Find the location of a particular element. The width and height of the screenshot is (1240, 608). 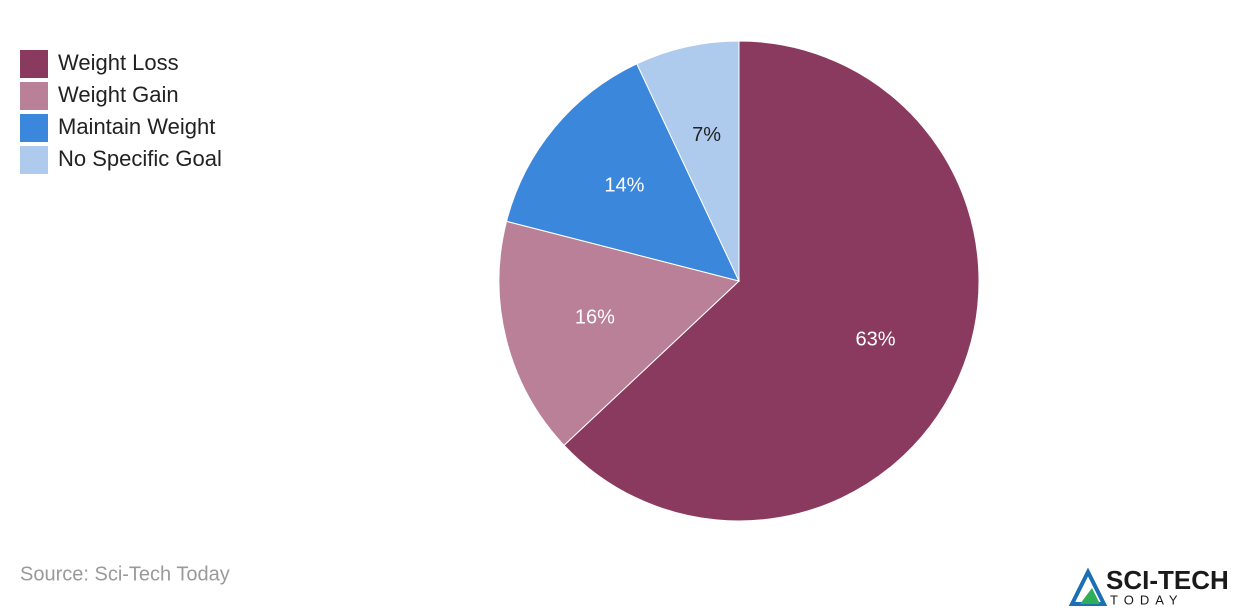

data-label: 63% is located at coordinates (876, 339).